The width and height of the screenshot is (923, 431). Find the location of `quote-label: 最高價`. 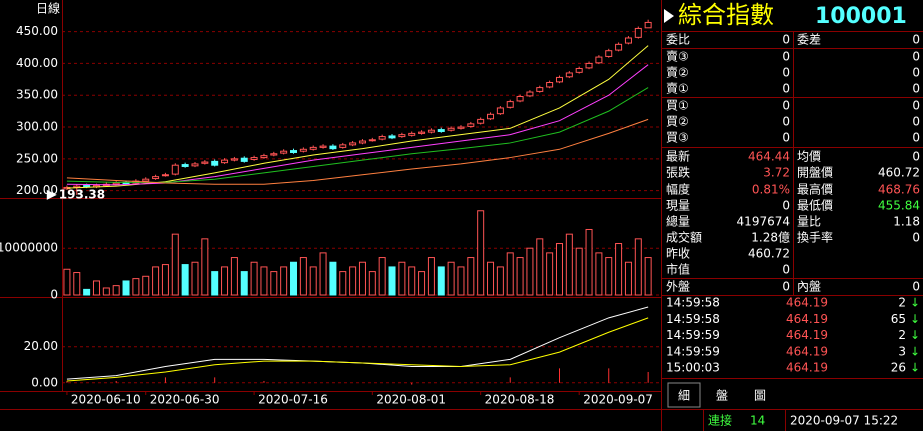

quote-label: 最高價 is located at coordinates (815, 189).